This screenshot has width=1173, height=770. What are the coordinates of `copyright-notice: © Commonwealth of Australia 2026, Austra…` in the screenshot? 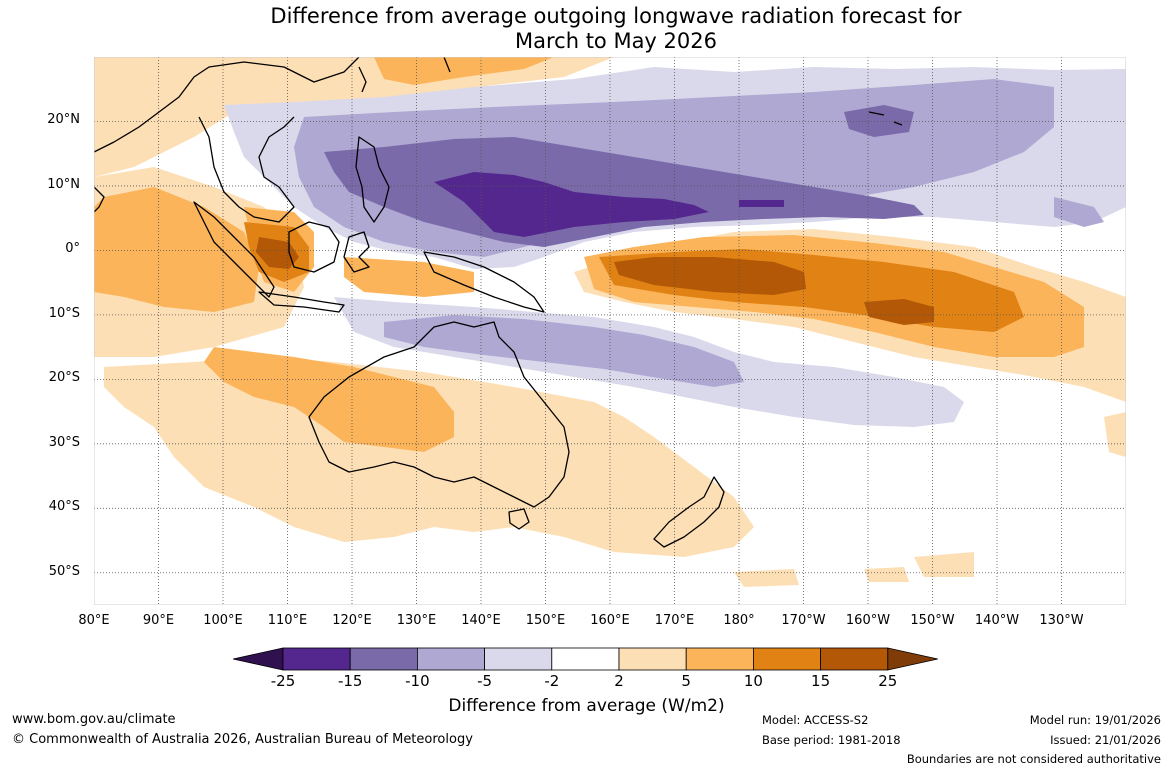 It's located at (242, 739).